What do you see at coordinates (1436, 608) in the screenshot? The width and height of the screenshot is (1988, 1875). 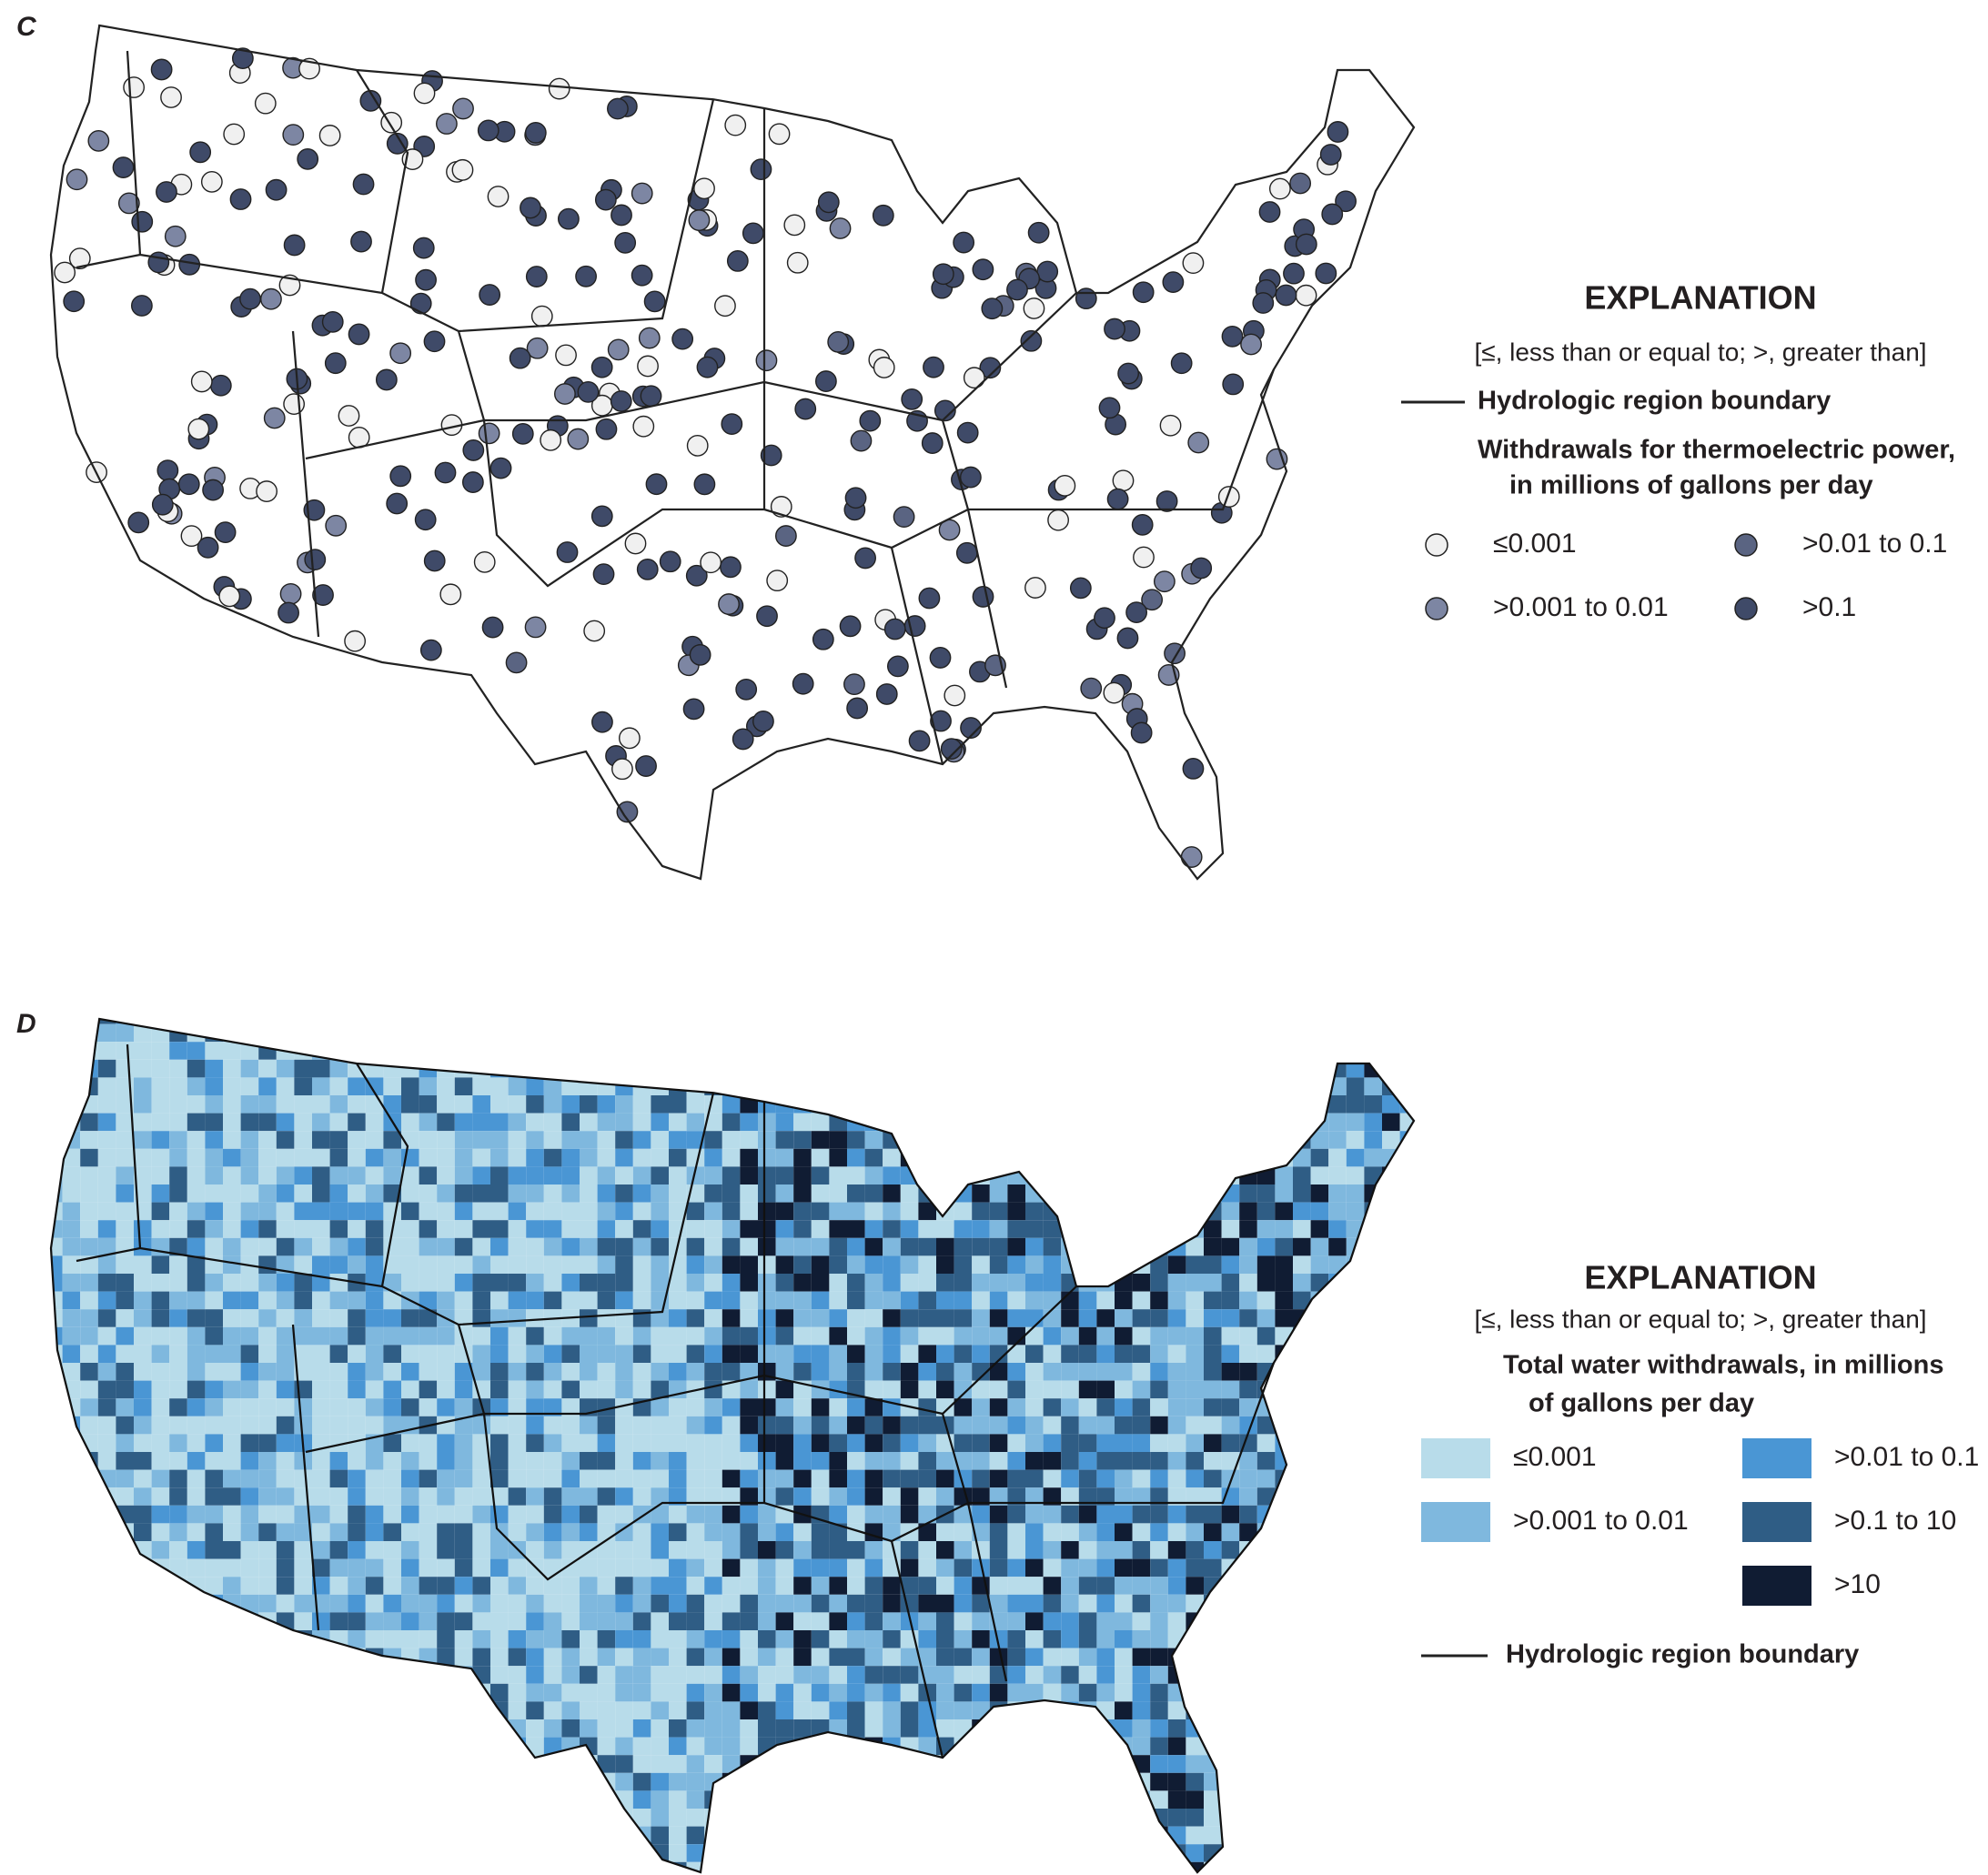 I see `legend-swatch` at bounding box center [1436, 608].